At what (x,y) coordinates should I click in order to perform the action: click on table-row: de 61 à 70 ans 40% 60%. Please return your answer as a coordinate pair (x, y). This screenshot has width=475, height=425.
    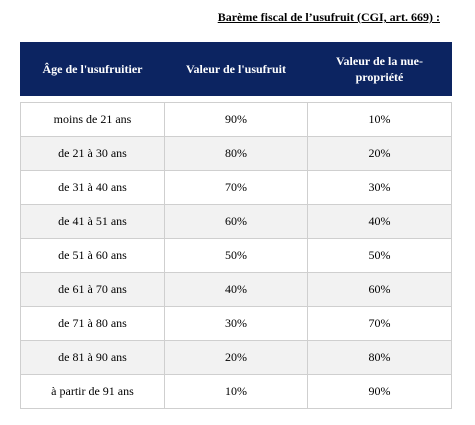
    Looking at the image, I should click on (236, 289).